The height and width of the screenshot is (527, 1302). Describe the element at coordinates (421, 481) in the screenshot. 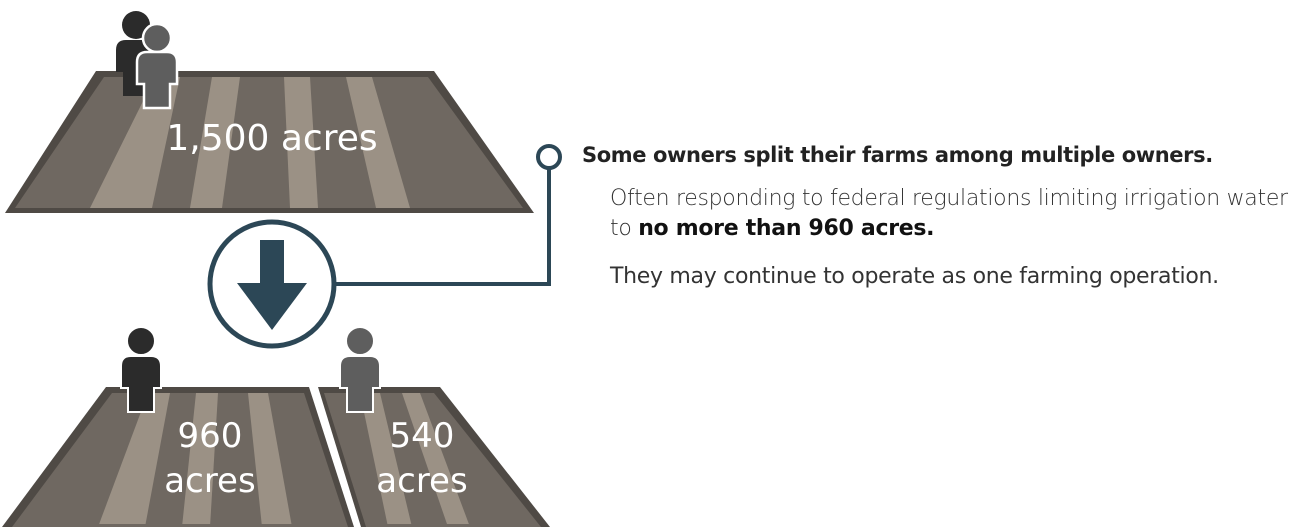

I see `split-farm-540-unit: acres` at that location.